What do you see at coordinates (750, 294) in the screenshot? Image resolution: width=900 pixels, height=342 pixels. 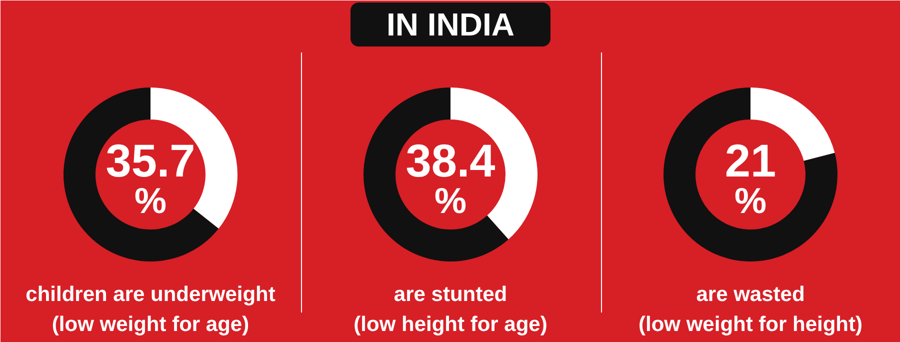 I see `text: are wasted` at bounding box center [750, 294].